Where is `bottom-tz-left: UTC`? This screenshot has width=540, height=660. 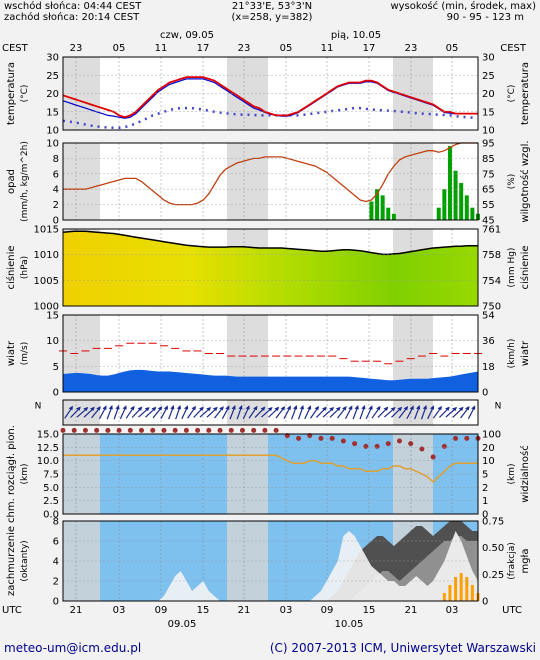 bottom-tz-left: UTC is located at coordinates (12, 610).